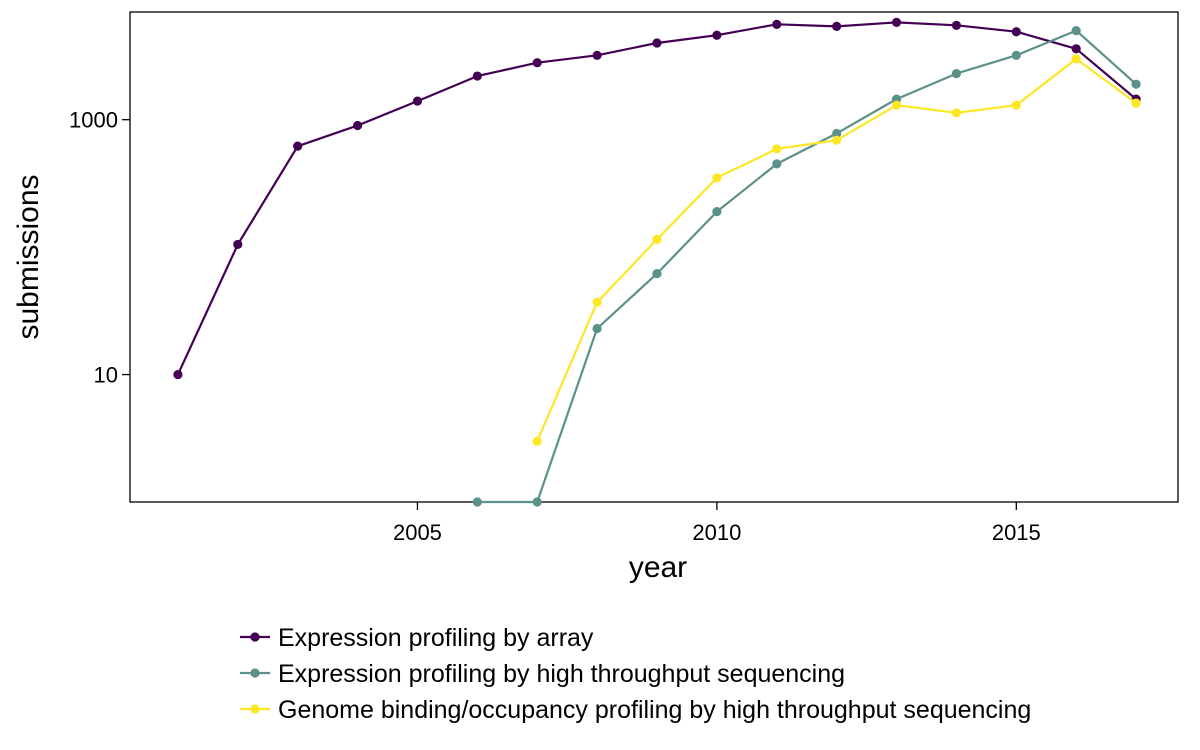  Describe the element at coordinates (417, 101) in the screenshot. I see `data-point-0-2005` at that location.